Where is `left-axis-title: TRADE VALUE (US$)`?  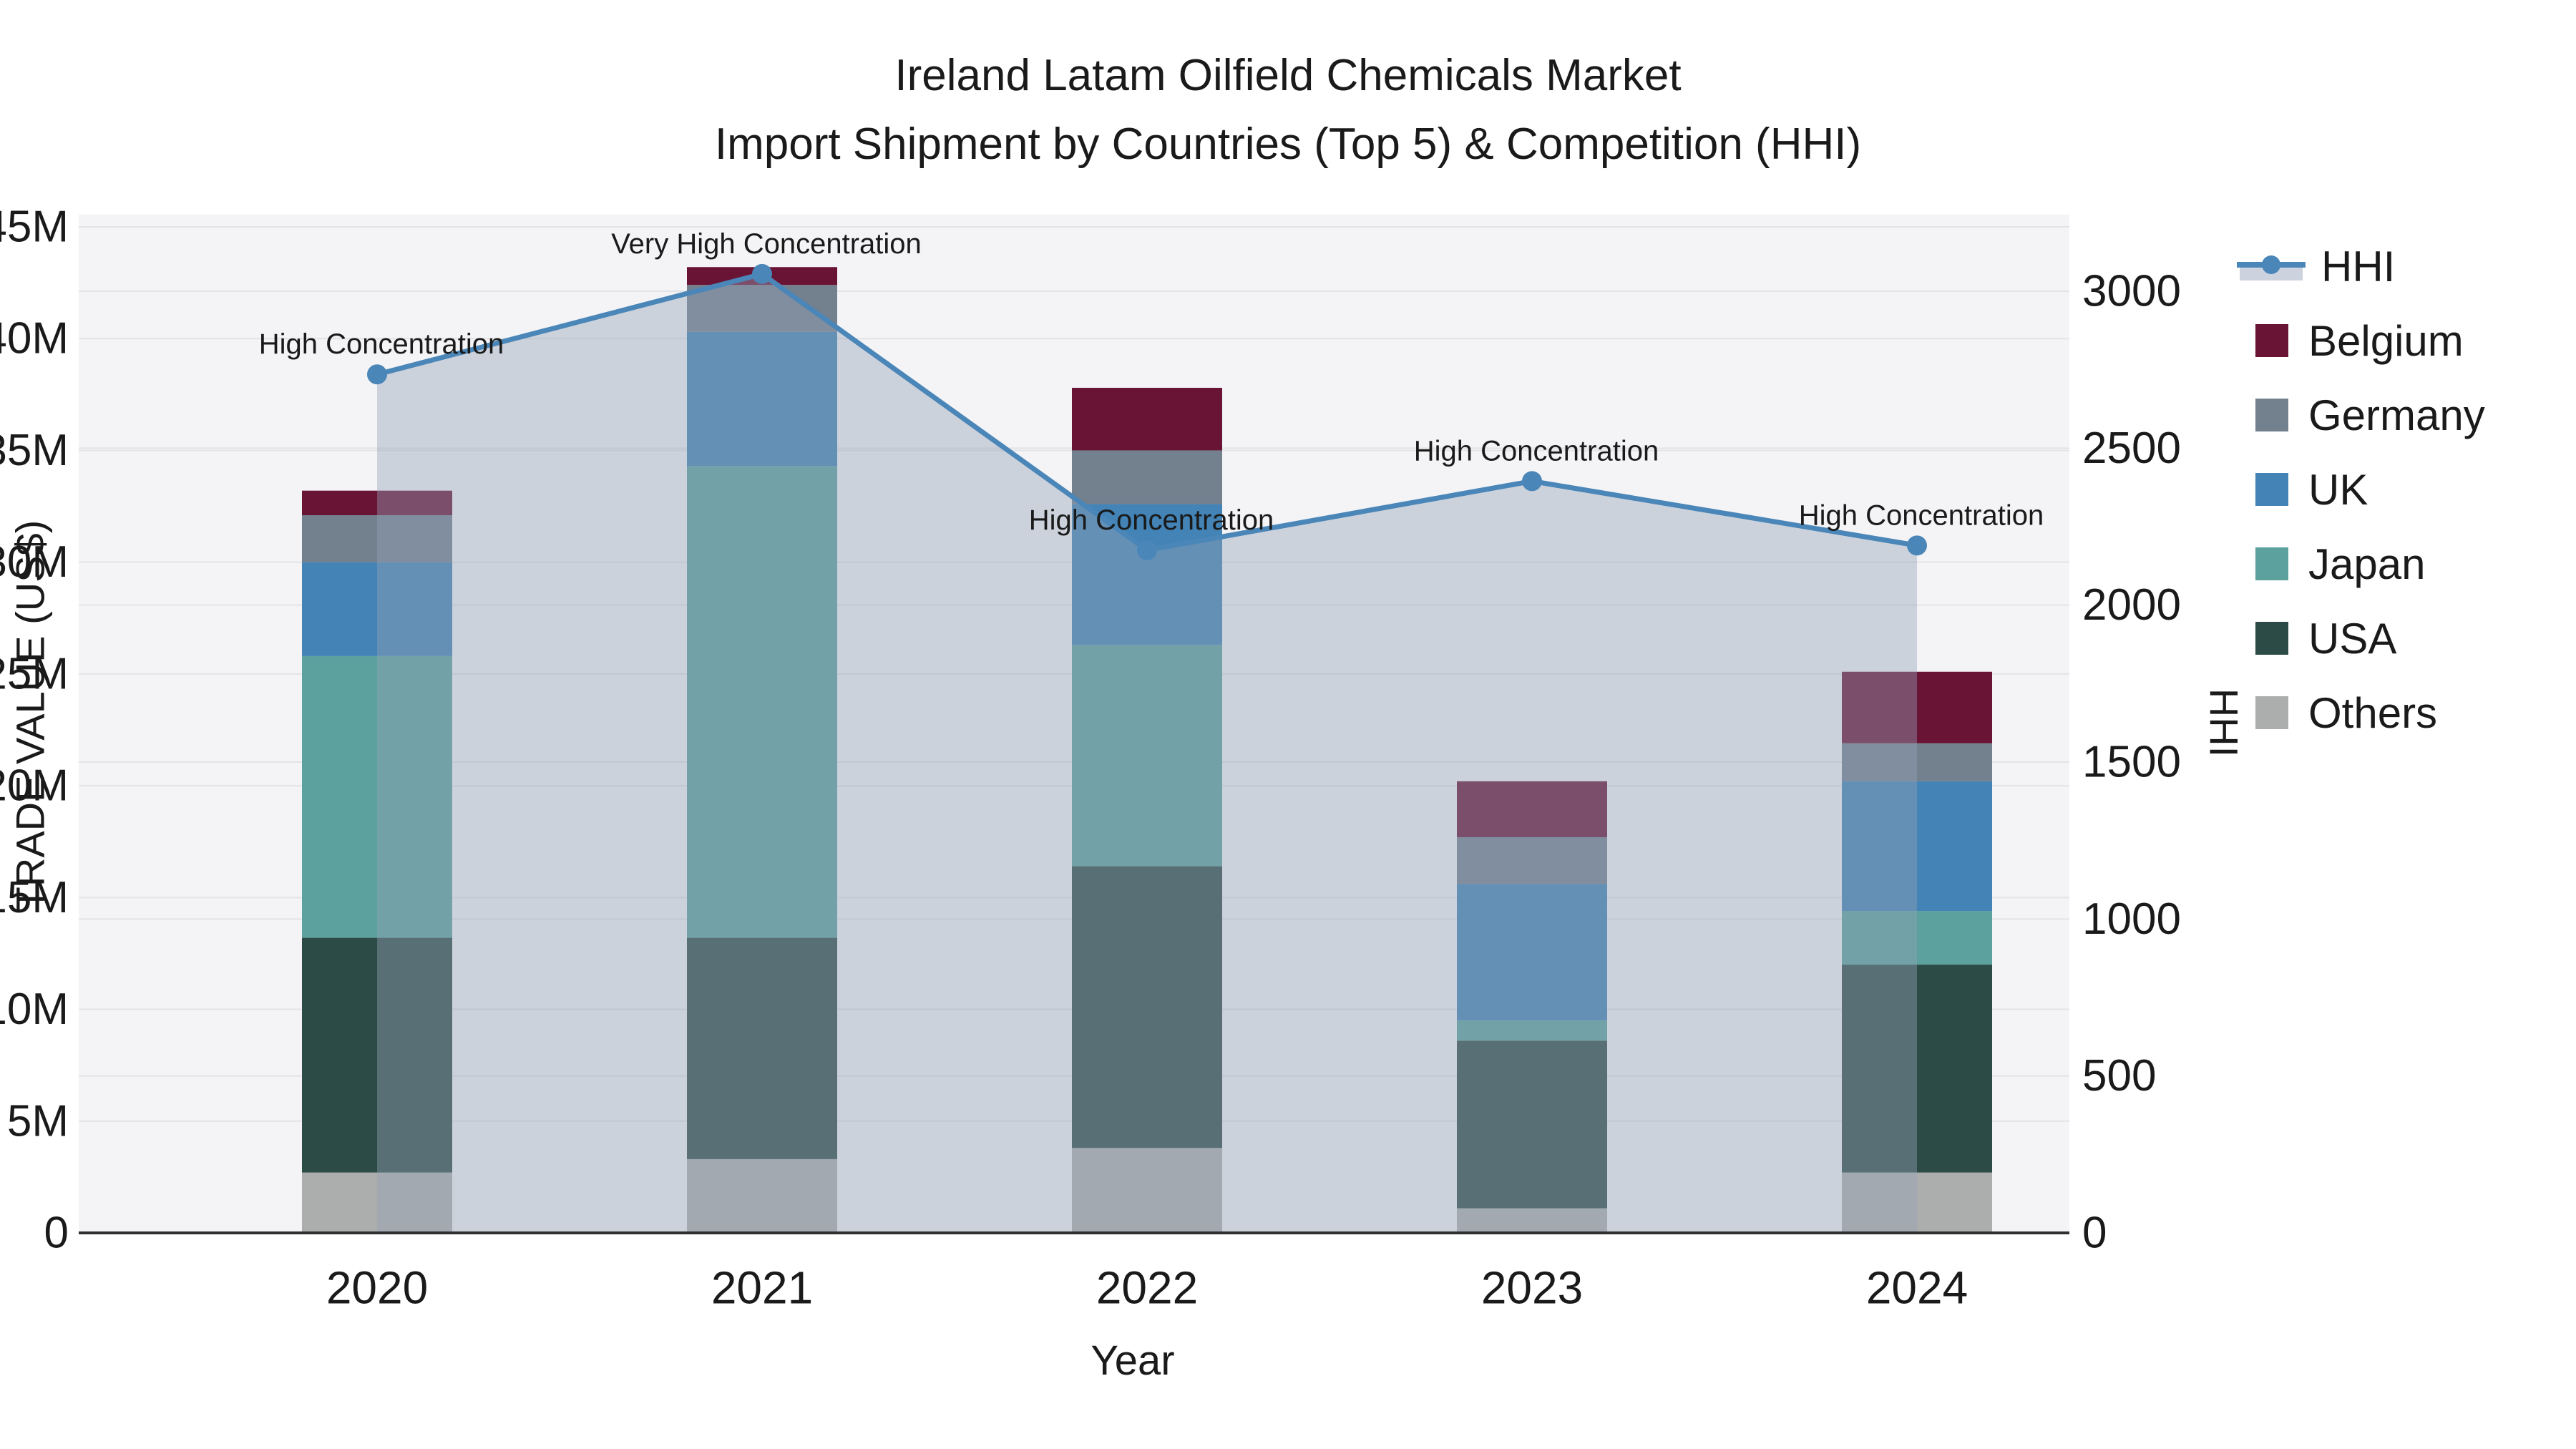
left-axis-title: TRADE VALUE (US$) is located at coordinates (30, 715).